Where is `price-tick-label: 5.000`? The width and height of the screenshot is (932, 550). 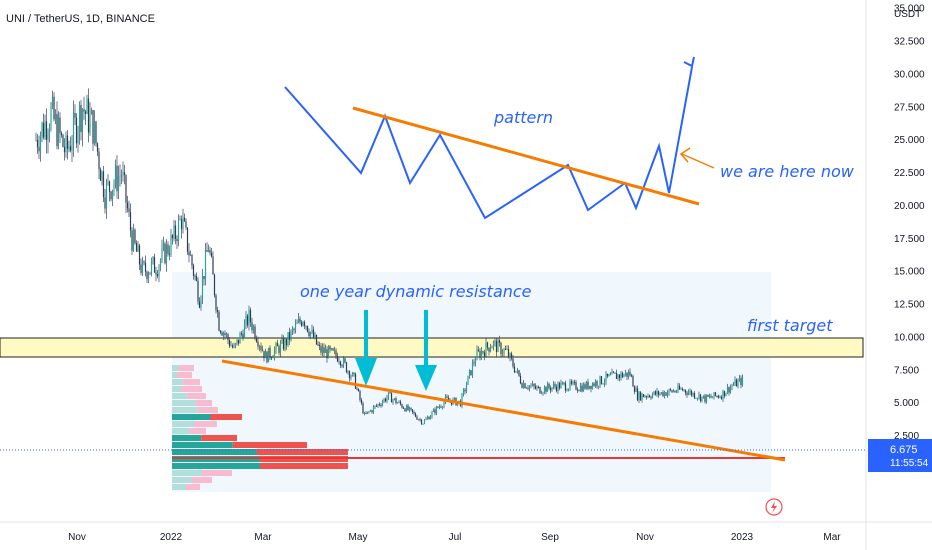
price-tick-label: 5.000 is located at coordinates (906, 403).